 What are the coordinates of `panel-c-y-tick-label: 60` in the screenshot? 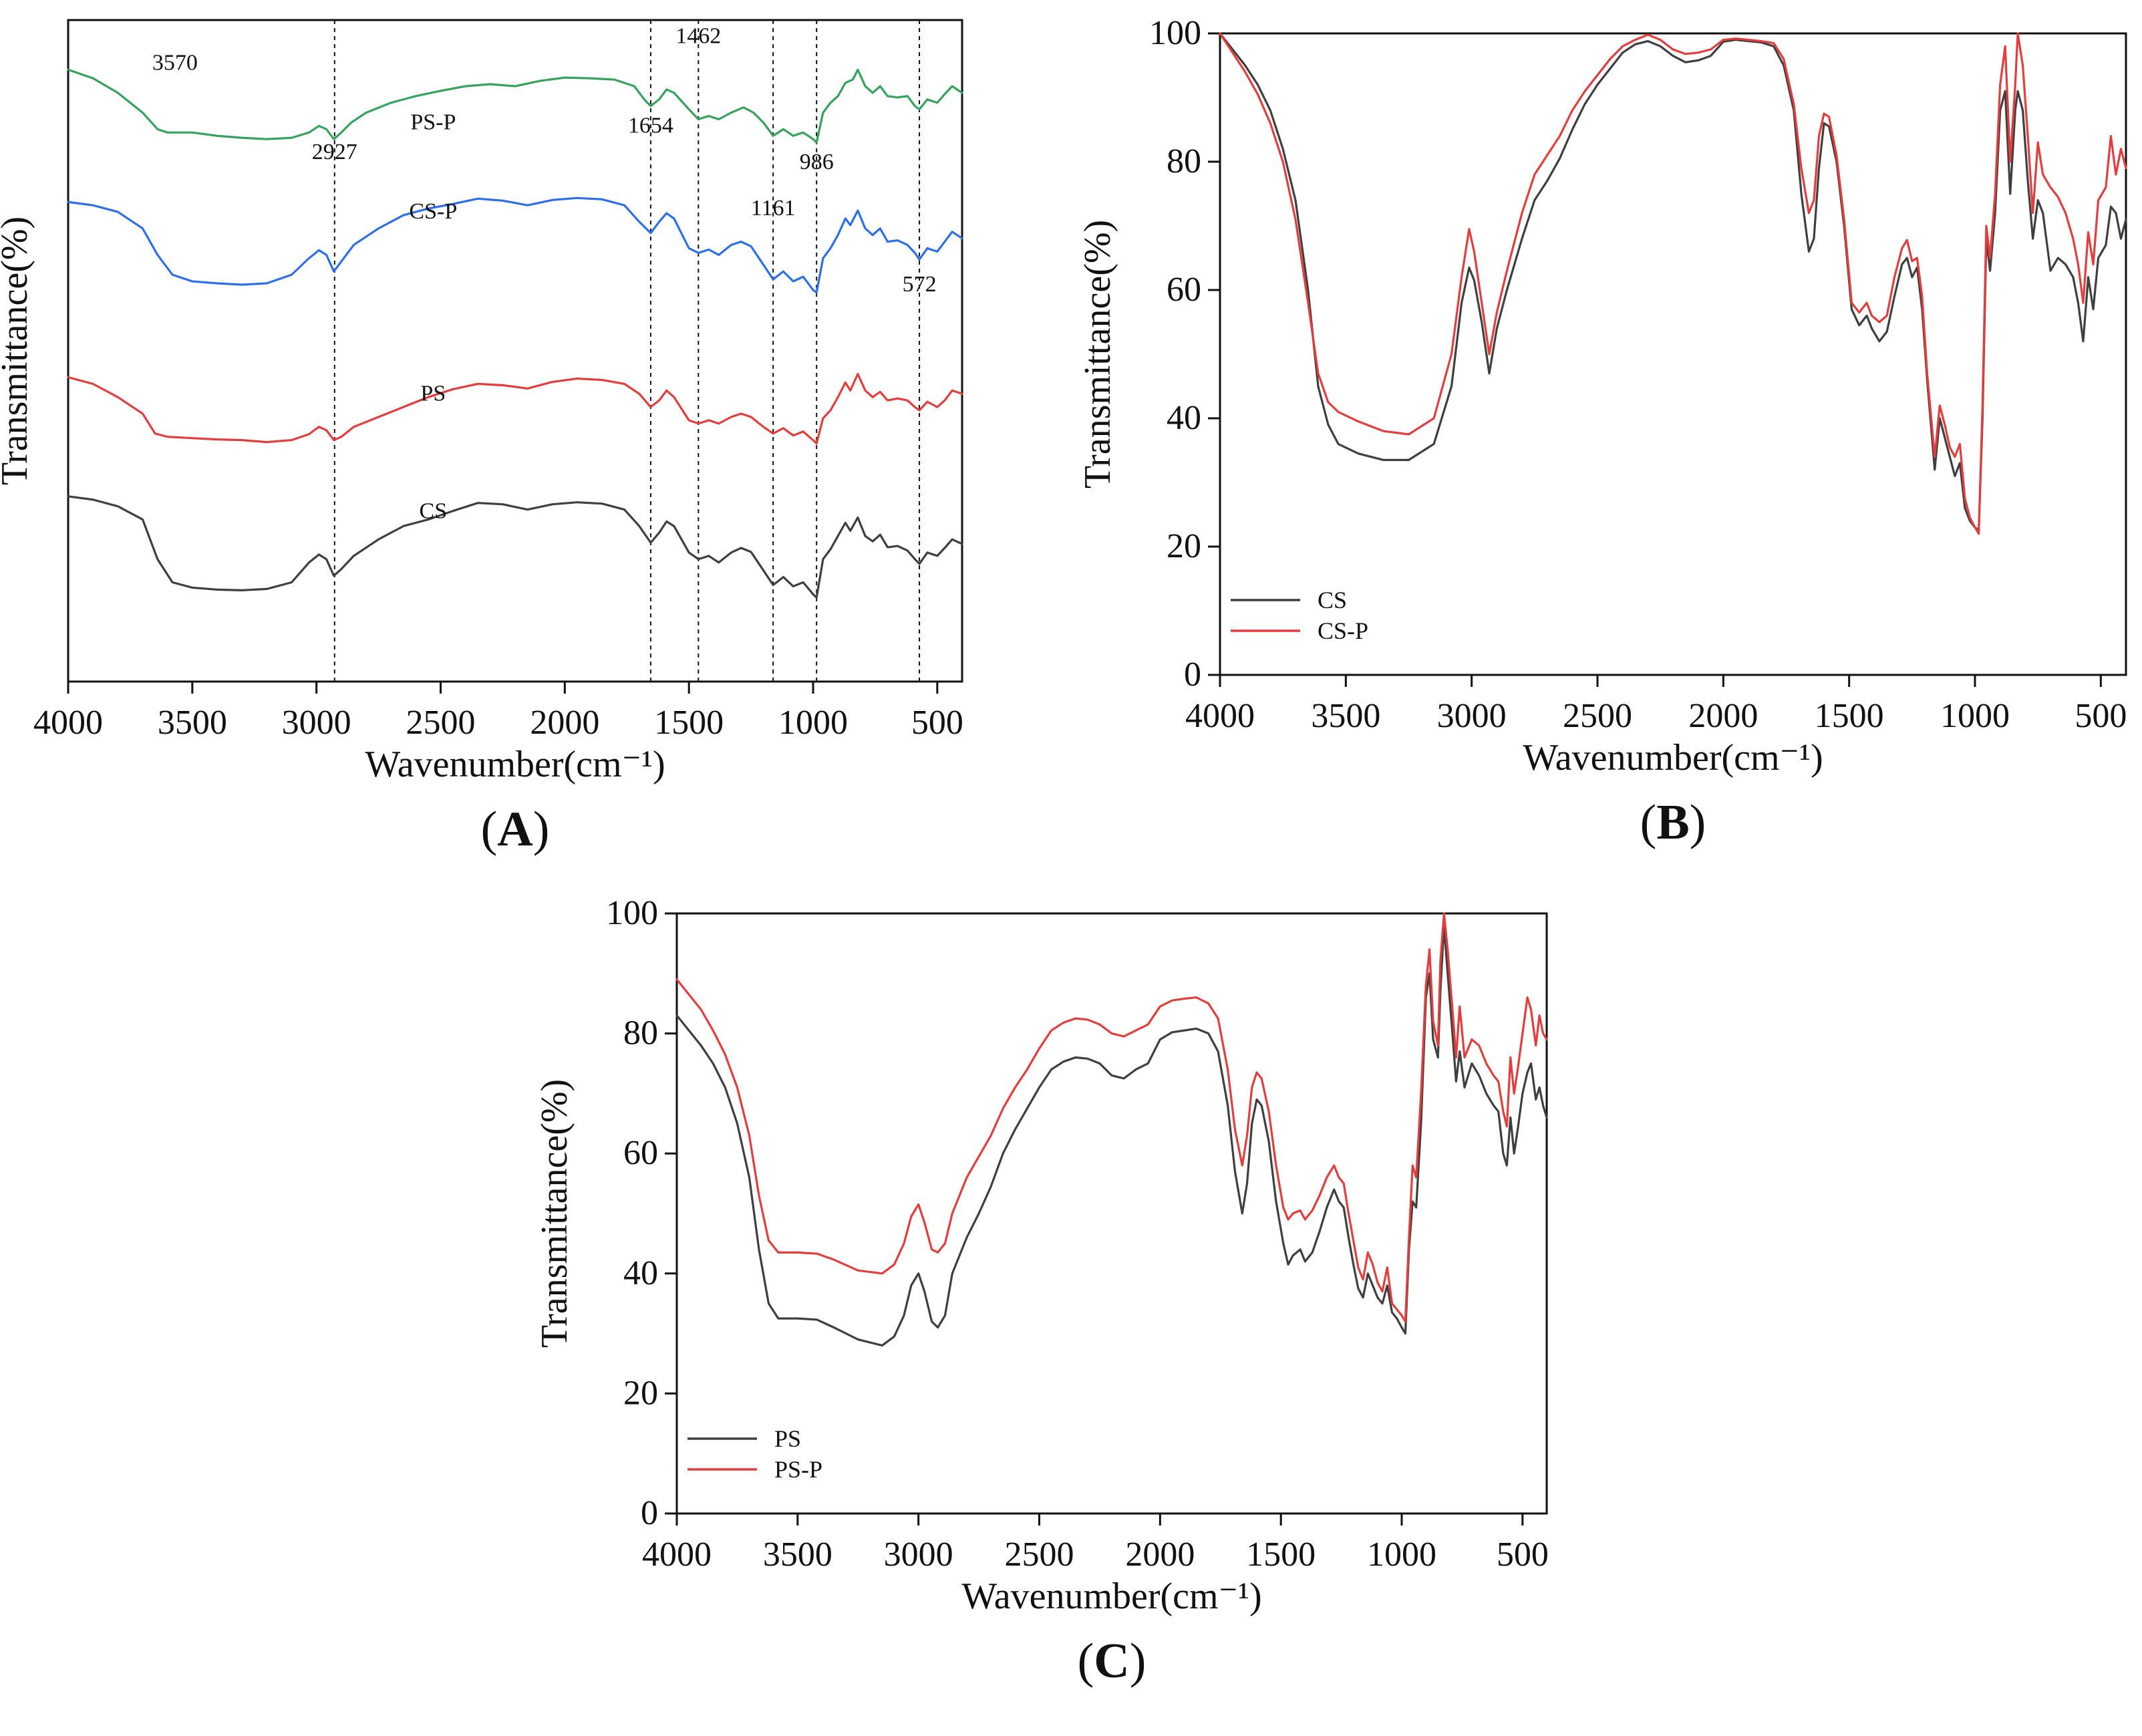 It's located at (640, 1153).